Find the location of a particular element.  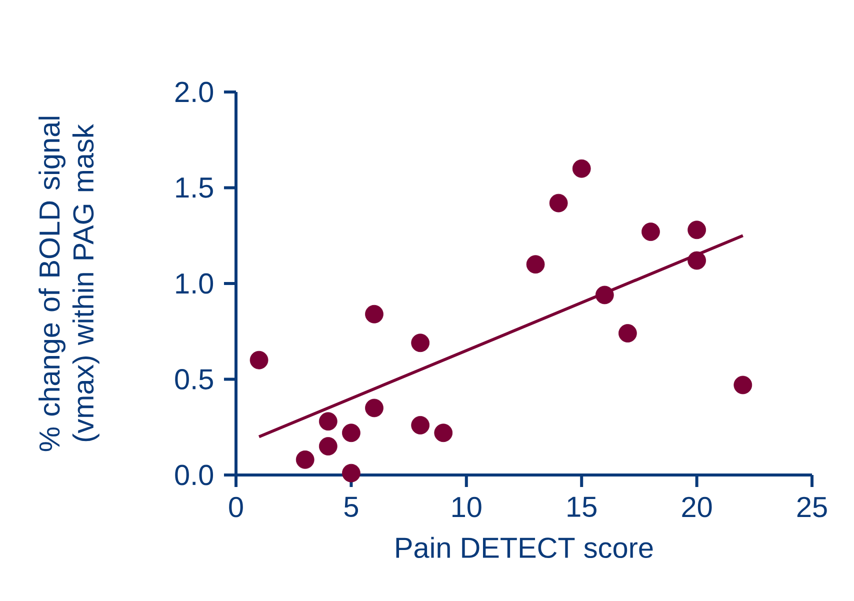

x-tick-label: 5 is located at coordinates (351, 506).